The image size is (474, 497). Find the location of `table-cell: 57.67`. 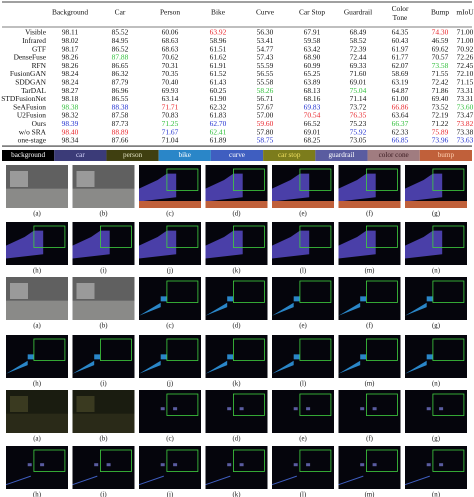

table-cell: 57.67 is located at coordinates (265, 106).